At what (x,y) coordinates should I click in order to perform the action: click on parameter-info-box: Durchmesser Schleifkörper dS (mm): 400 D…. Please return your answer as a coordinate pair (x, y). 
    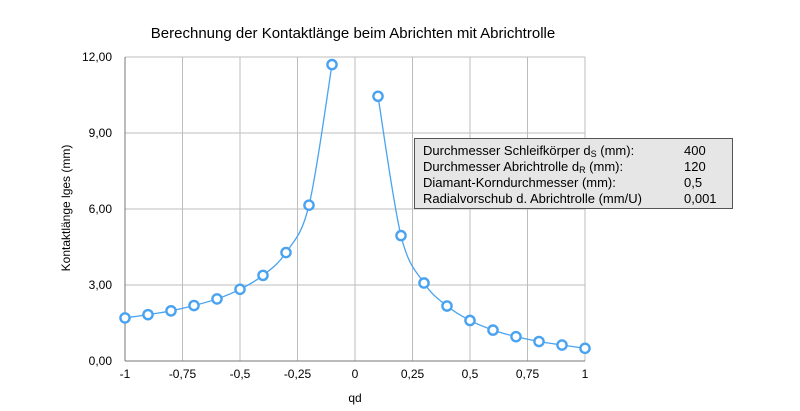
    Looking at the image, I should click on (573, 173).